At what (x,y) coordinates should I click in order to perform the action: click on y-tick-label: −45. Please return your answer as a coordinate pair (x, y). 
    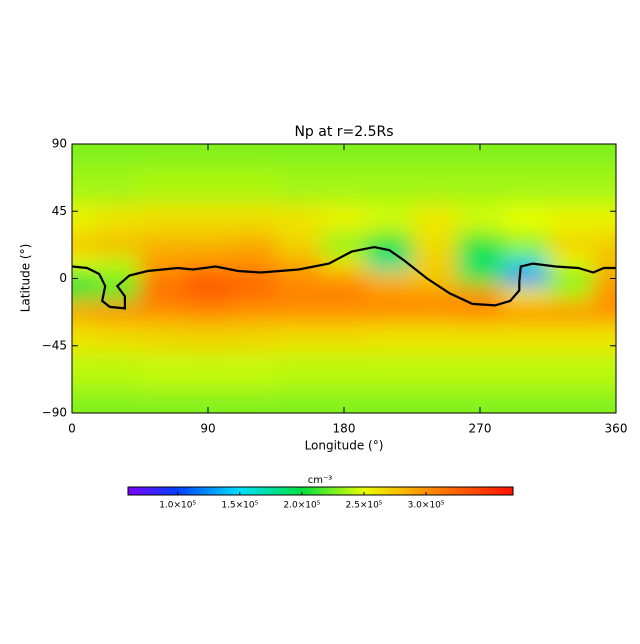
    Looking at the image, I should click on (54, 345).